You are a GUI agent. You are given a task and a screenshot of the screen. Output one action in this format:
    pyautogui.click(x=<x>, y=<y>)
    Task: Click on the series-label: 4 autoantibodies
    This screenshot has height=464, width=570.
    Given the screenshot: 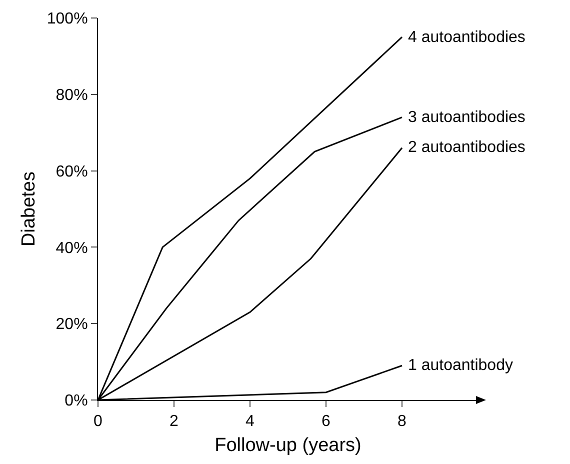 What is the action you would take?
    pyautogui.click(x=467, y=37)
    